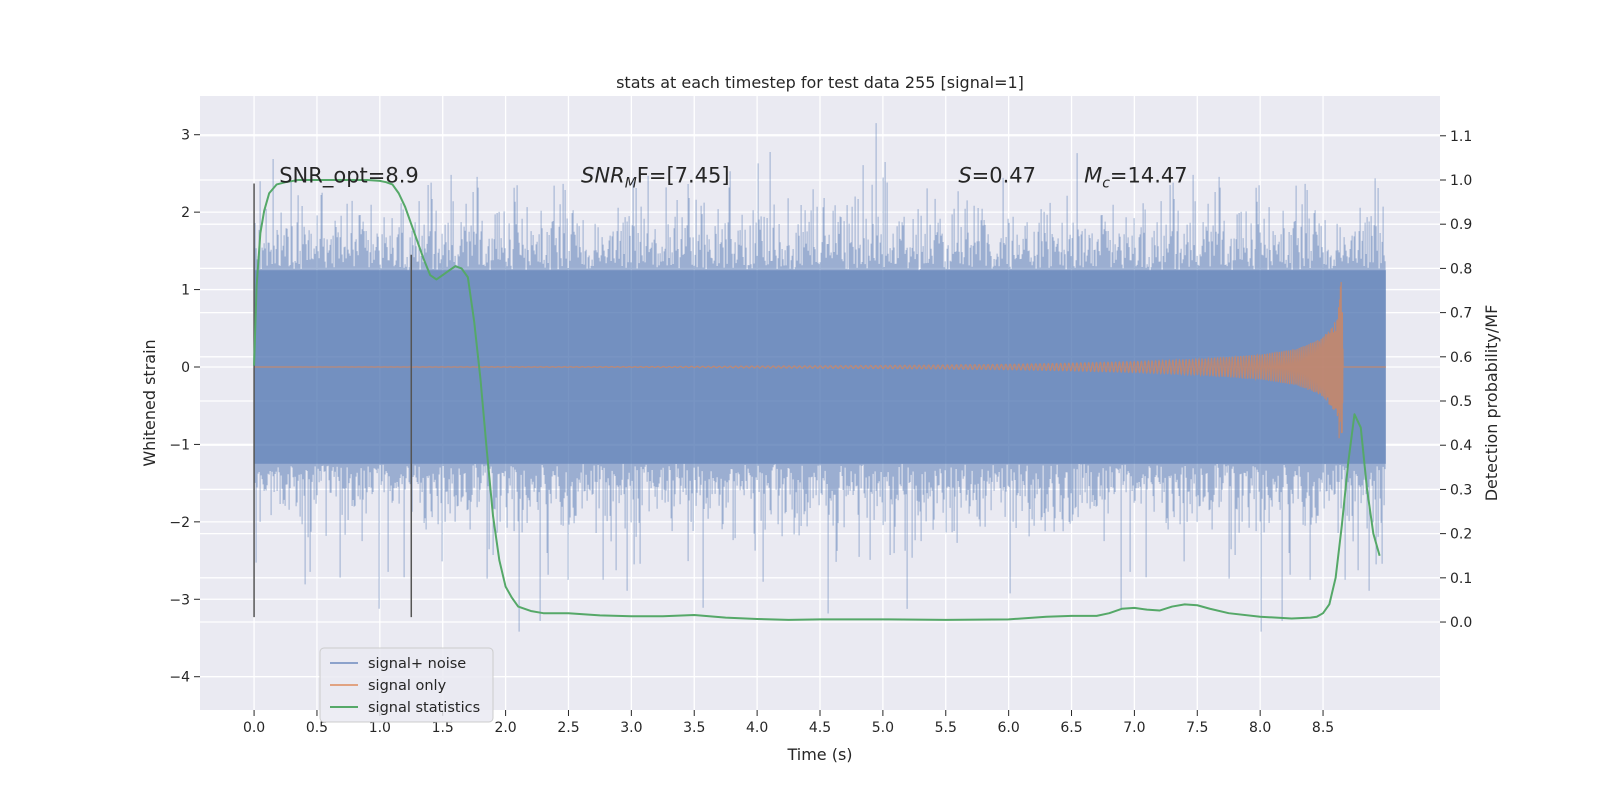 This screenshot has width=1600, height=800. What do you see at coordinates (185, 368) in the screenshot?
I see `y-tick-label: 0` at bounding box center [185, 368].